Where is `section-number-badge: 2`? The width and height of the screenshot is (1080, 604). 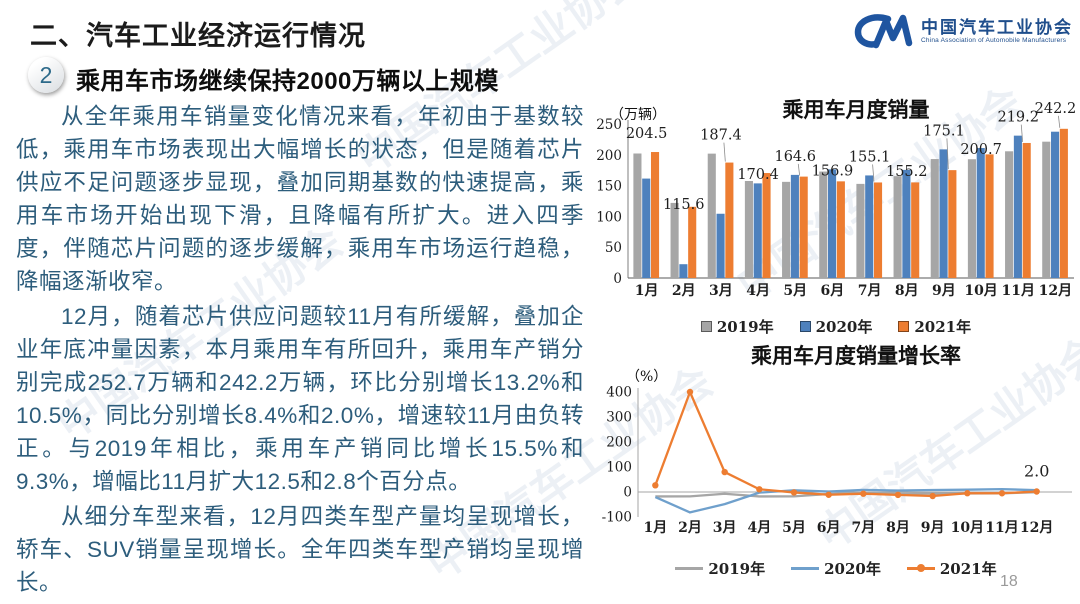 section-number-badge: 2 is located at coordinates (46, 75).